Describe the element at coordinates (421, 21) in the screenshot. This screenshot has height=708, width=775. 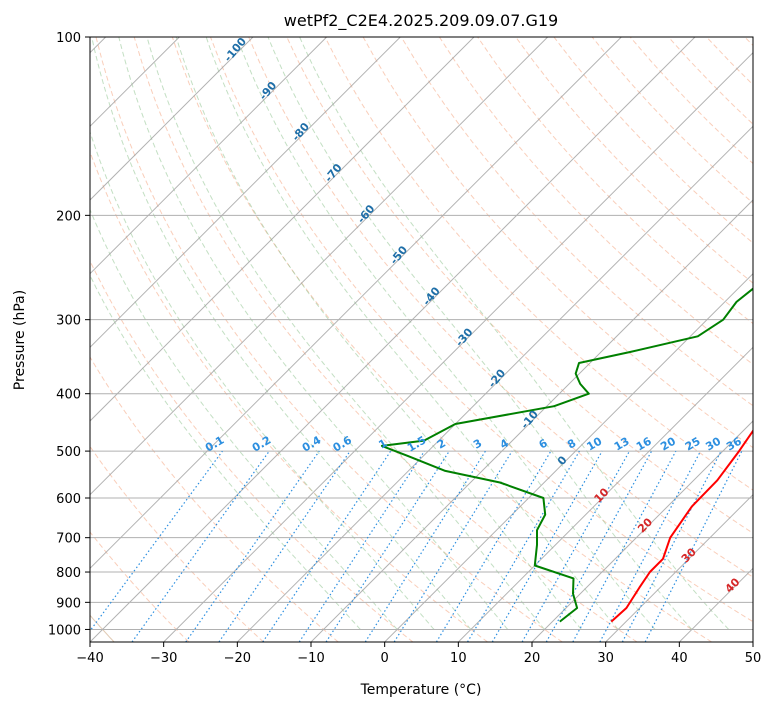
I see `chart-title: wetPf2_C2E4.2025.209.09.07.G19` at that location.